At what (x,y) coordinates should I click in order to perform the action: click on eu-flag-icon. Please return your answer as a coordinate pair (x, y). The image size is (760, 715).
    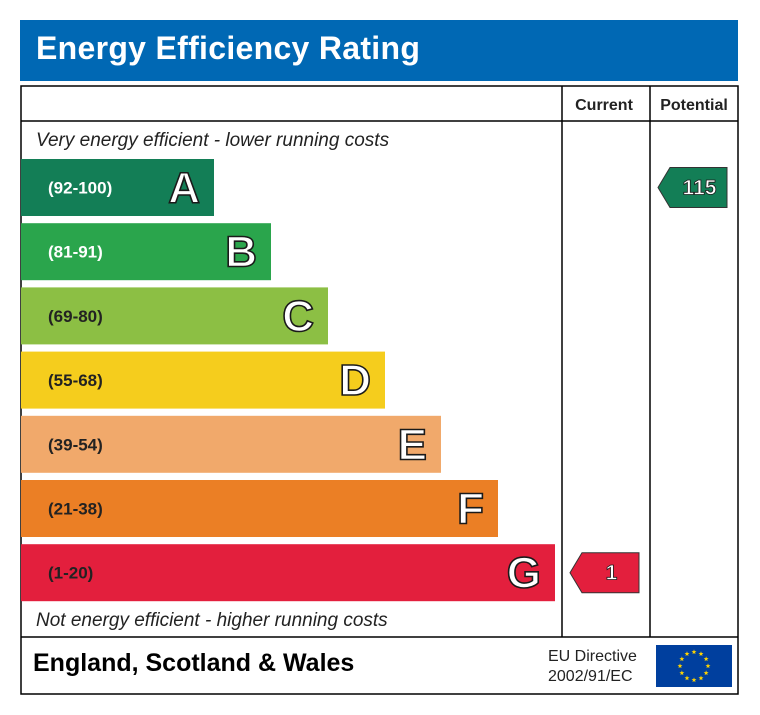
    Looking at the image, I should click on (694, 666).